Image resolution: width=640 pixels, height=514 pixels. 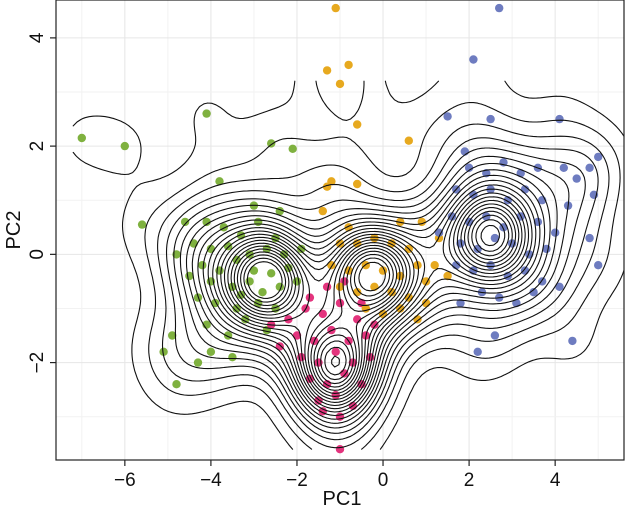 What do you see at coordinates (125, 480) in the screenshot?
I see `x-tick-label: −6` at bounding box center [125, 480].